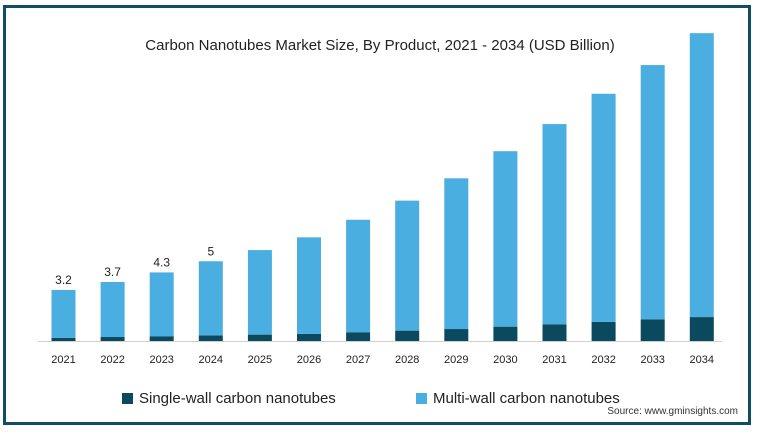  What do you see at coordinates (112, 360) in the screenshot?
I see `x-tick-label-2022: 2022` at bounding box center [112, 360].